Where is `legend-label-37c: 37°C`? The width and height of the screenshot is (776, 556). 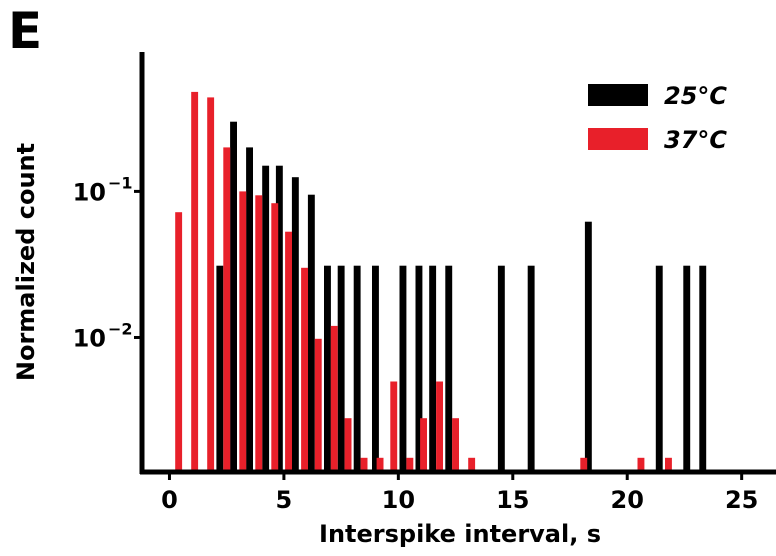
legend-label-37c: 37°C is located at coordinates (695, 140).